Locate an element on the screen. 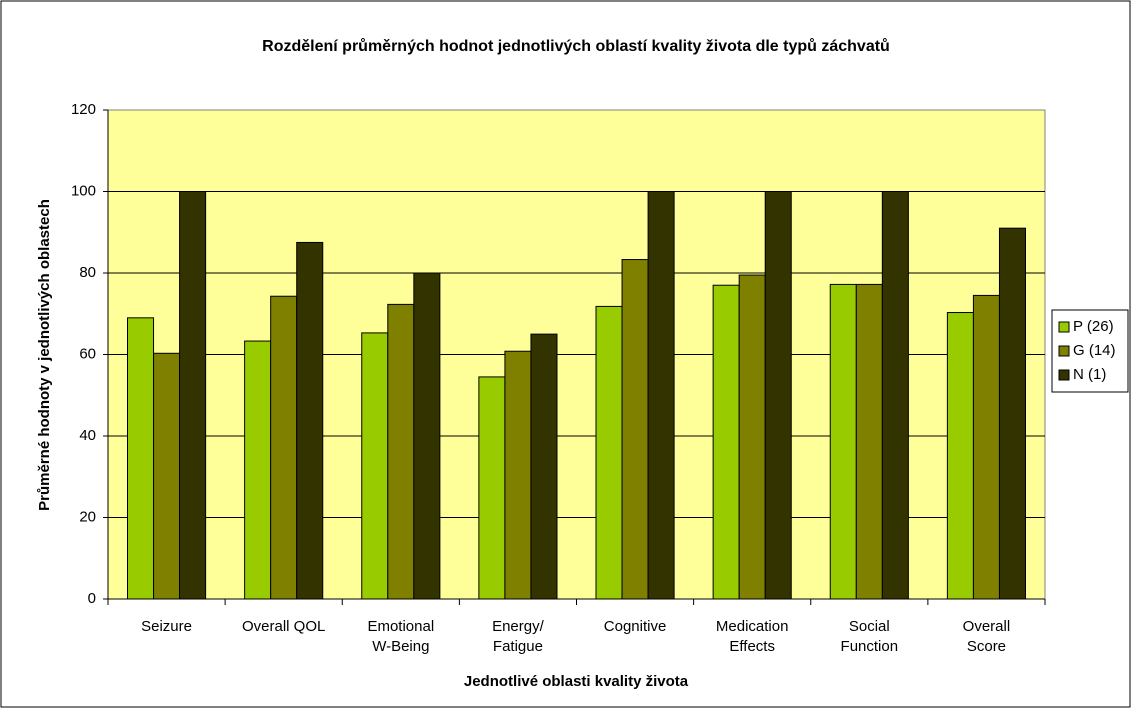 The height and width of the screenshot is (709, 1132). x-tick-label: Overall QOL is located at coordinates (283, 626).